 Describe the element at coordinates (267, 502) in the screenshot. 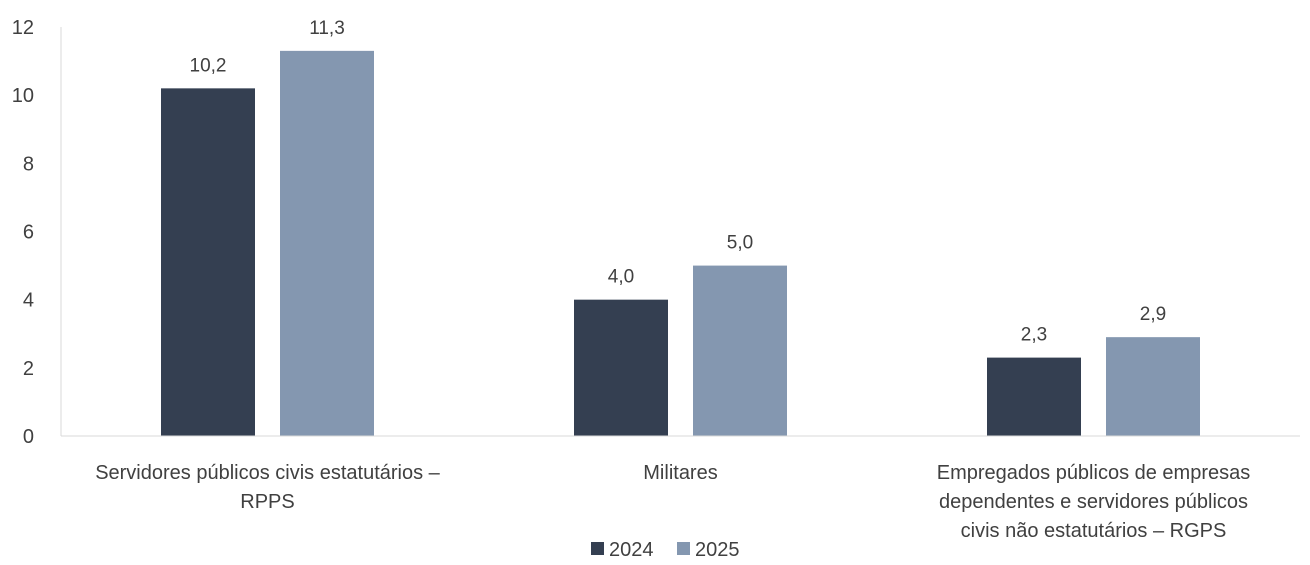

I see `x-category-label: RPPS` at that location.